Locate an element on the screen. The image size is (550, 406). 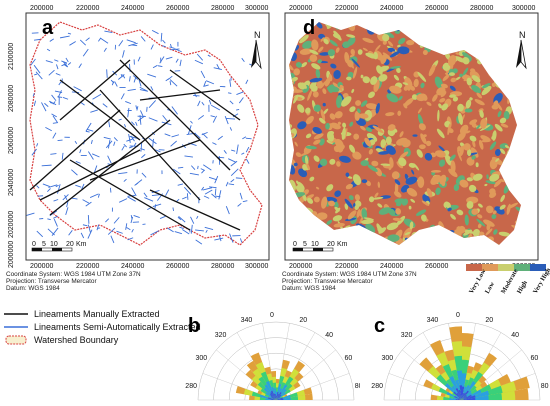
legend-item-manual: Lineaments Manually Extracted is located at coordinates (104, 314).